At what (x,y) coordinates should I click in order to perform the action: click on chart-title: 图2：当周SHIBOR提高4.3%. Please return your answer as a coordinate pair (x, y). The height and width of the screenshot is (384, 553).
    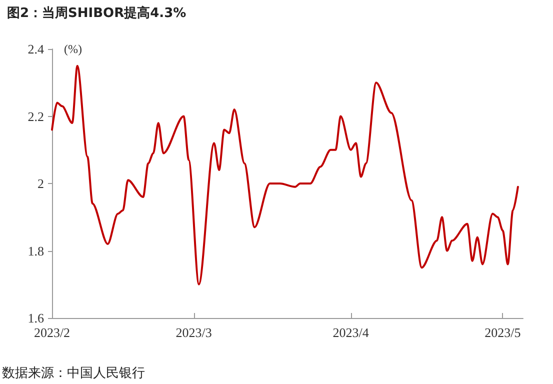
    Looking at the image, I should click on (96, 13).